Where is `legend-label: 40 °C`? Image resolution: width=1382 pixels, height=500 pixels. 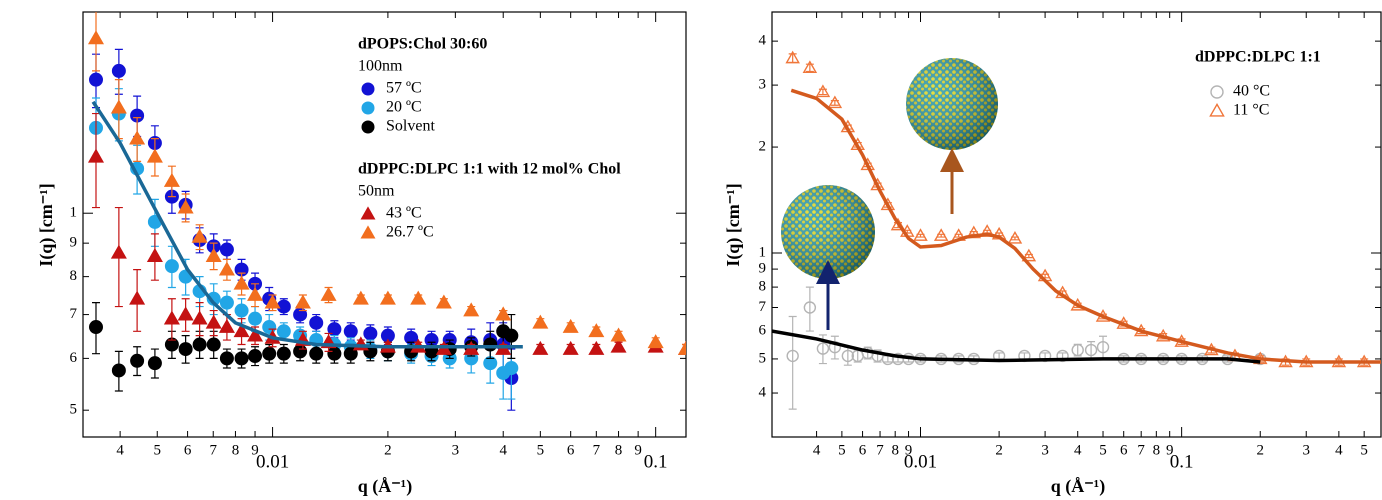 legend-label: 40 °C is located at coordinates (1251, 91).